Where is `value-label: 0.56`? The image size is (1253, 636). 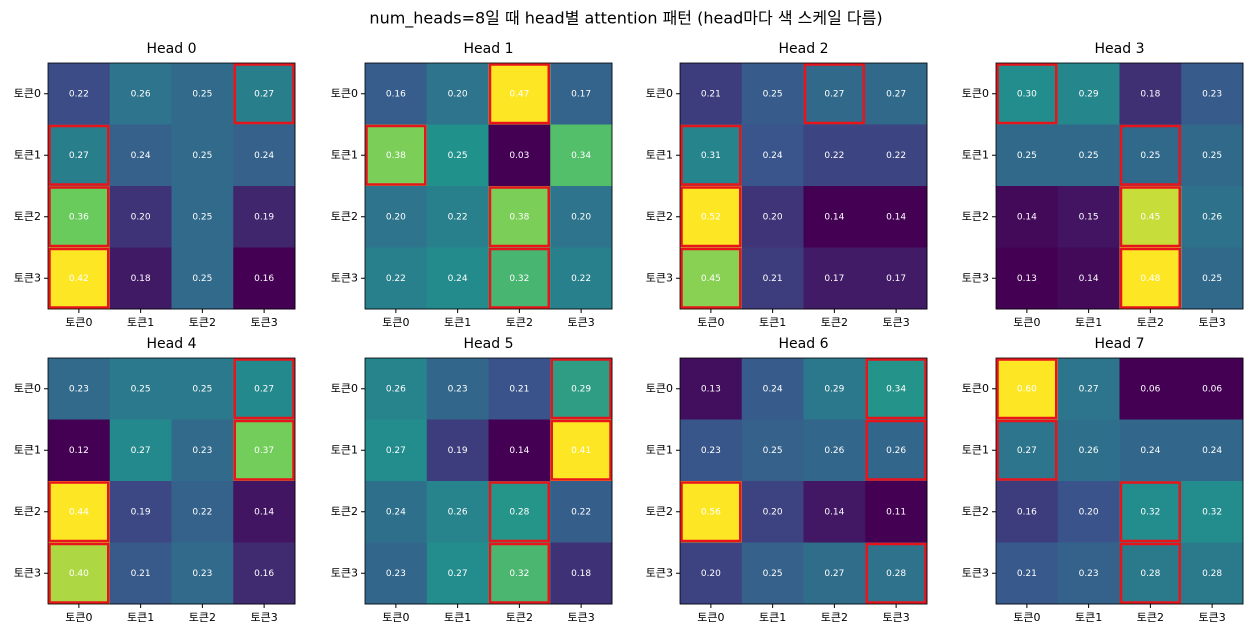 value-label: 0.56 is located at coordinates (711, 512).